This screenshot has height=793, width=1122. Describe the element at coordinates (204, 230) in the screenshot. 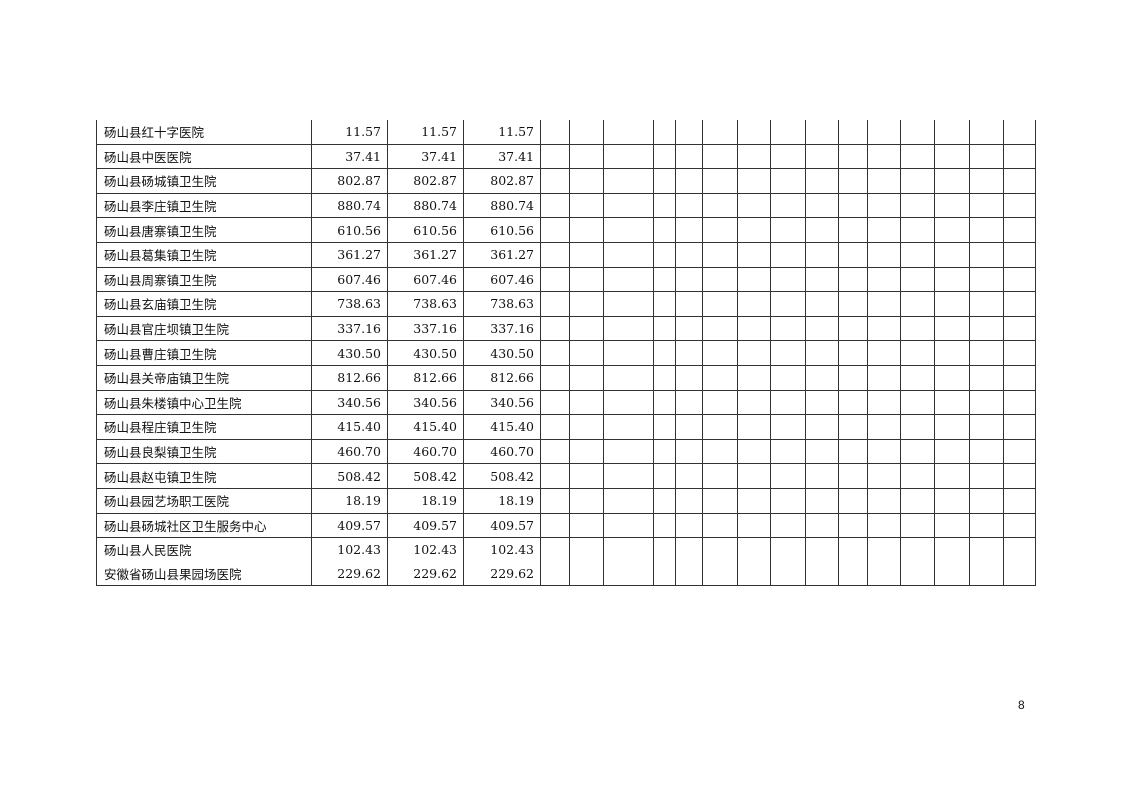

I see `unit-name-cell: 砀山县唐寨镇卫生院` at that location.